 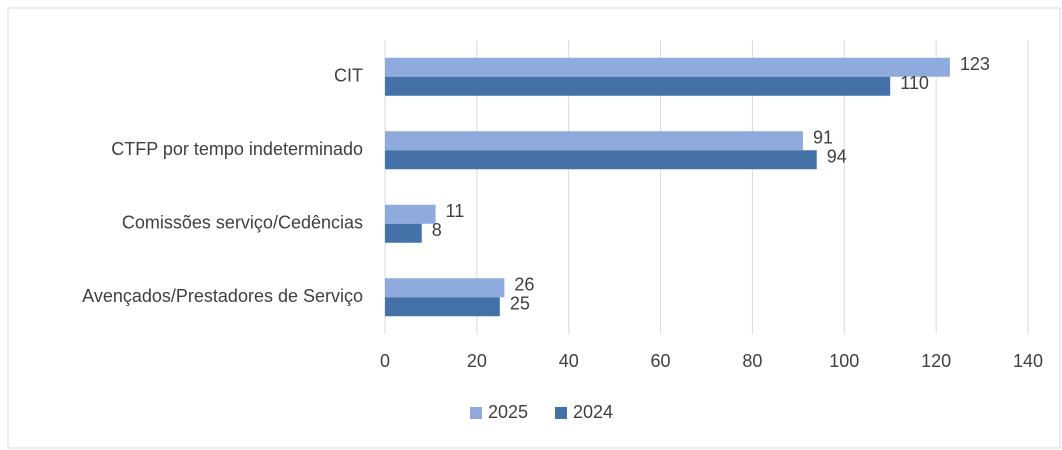 What do you see at coordinates (437, 230) in the screenshot?
I see `data-label: 8` at bounding box center [437, 230].